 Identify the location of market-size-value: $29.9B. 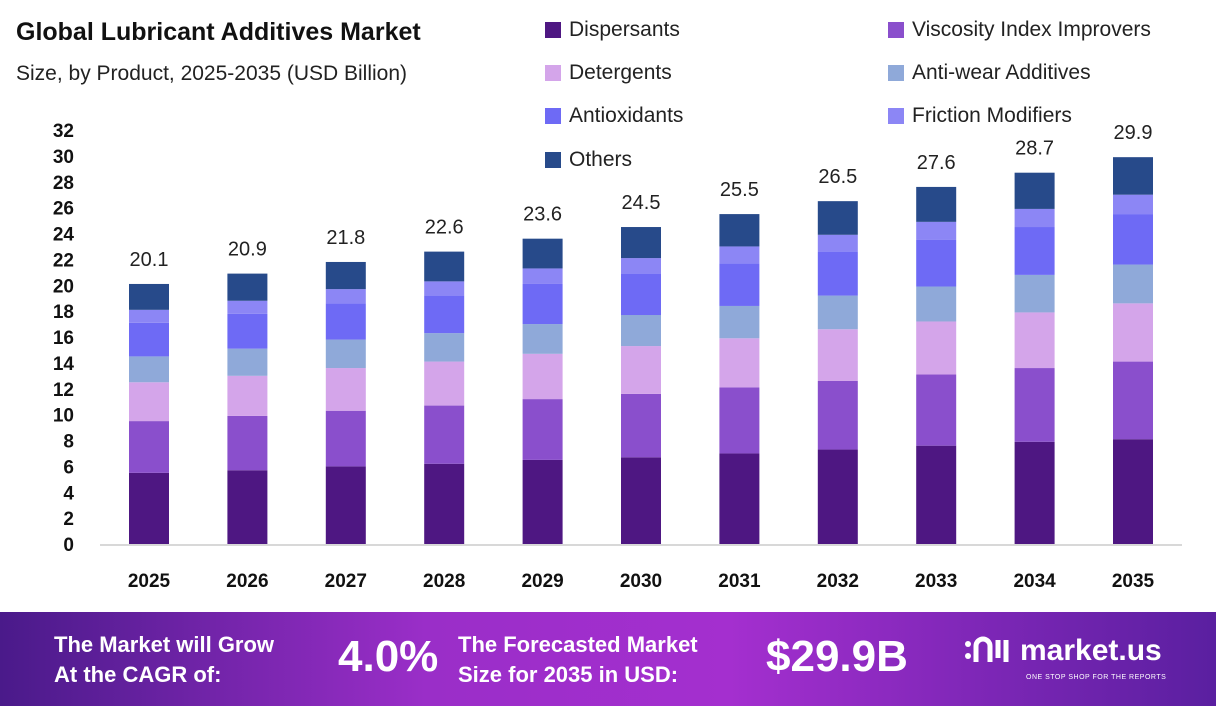
(837, 656).